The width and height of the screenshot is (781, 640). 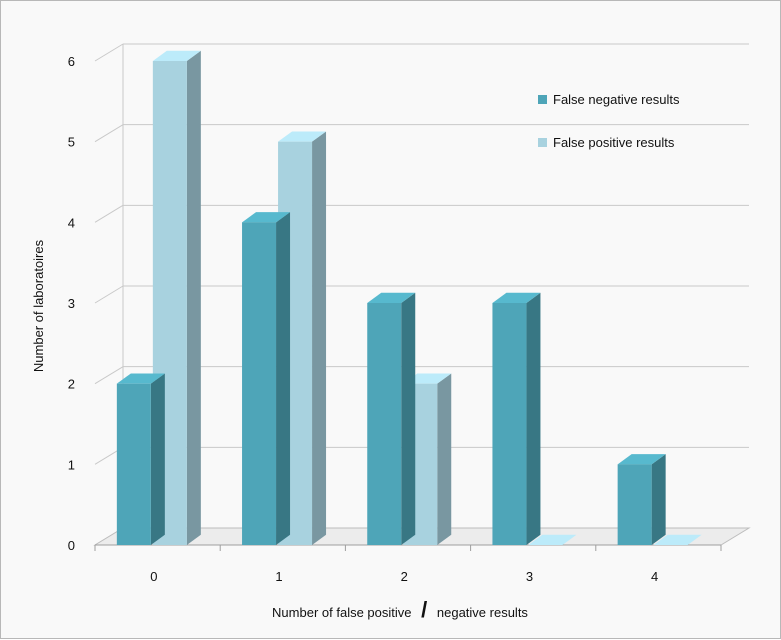 I want to click on y-axis-title: Number of laboratoires, so click(x=38, y=305).